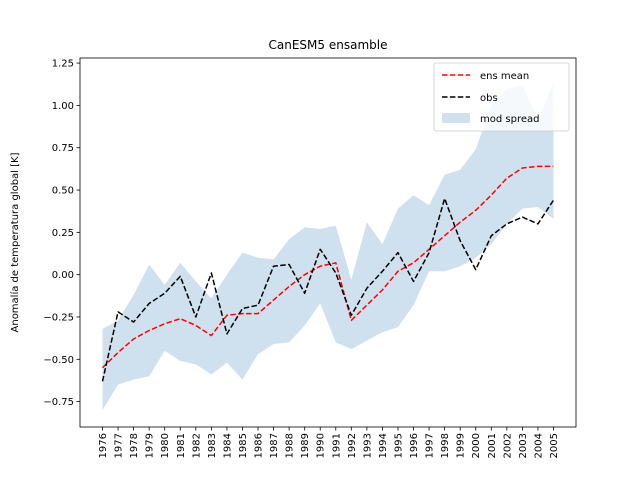 Image resolution: width=640 pixels, height=480 pixels. What do you see at coordinates (489, 98) in the screenshot?
I see `legend-obs-label: obs` at bounding box center [489, 98].